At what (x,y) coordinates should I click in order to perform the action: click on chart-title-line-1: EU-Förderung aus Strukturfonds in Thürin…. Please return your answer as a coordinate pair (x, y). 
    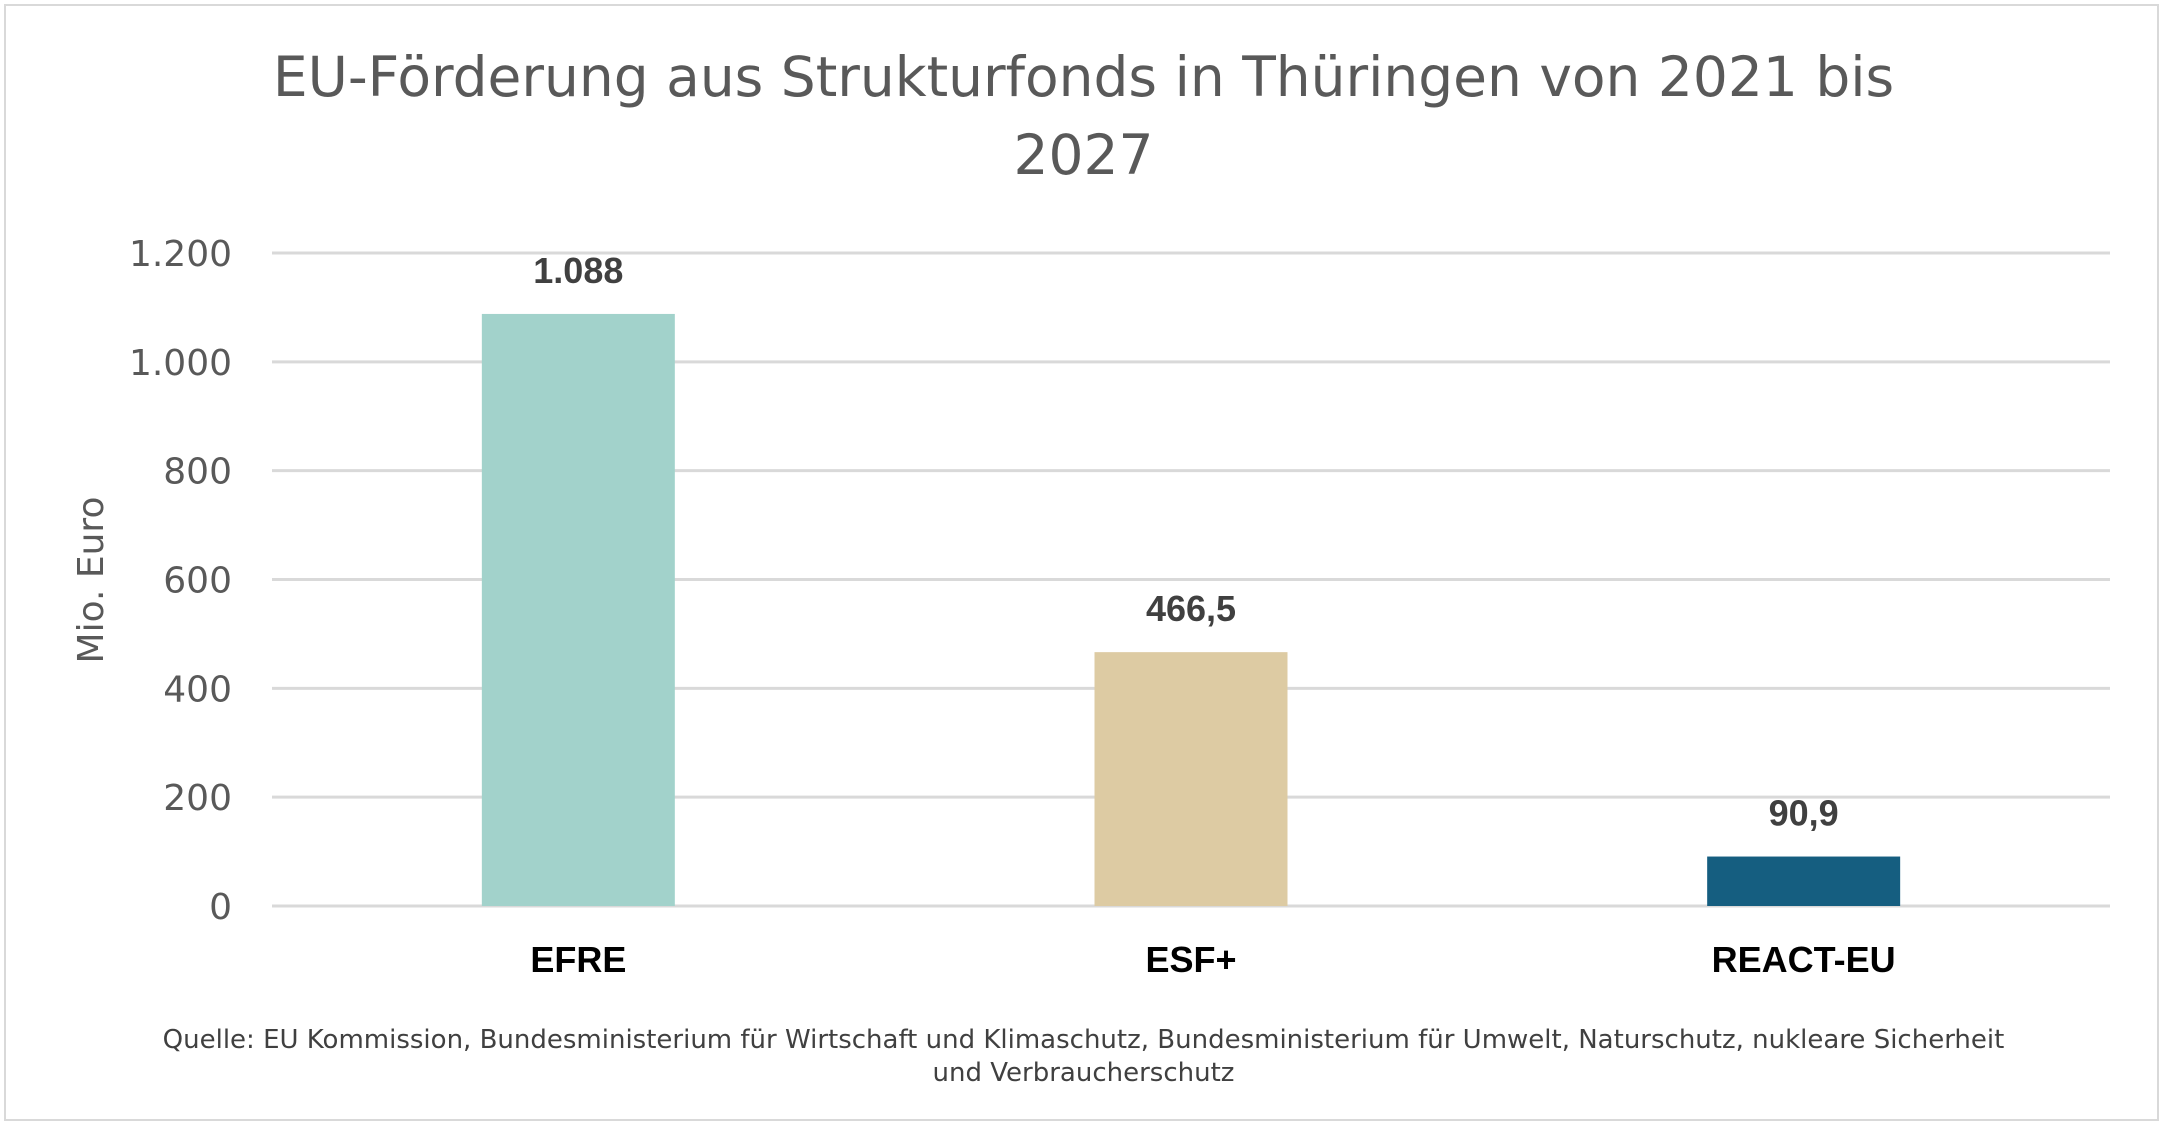
    Looking at the image, I should click on (1083, 77).